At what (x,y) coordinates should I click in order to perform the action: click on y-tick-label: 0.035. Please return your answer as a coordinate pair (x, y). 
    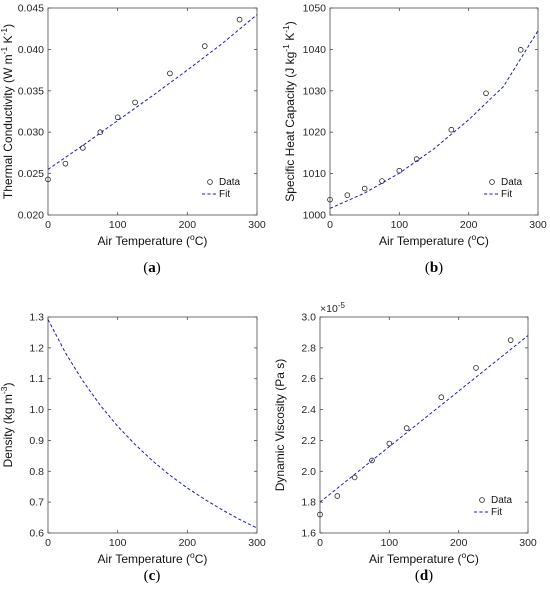
    Looking at the image, I should click on (31, 91).